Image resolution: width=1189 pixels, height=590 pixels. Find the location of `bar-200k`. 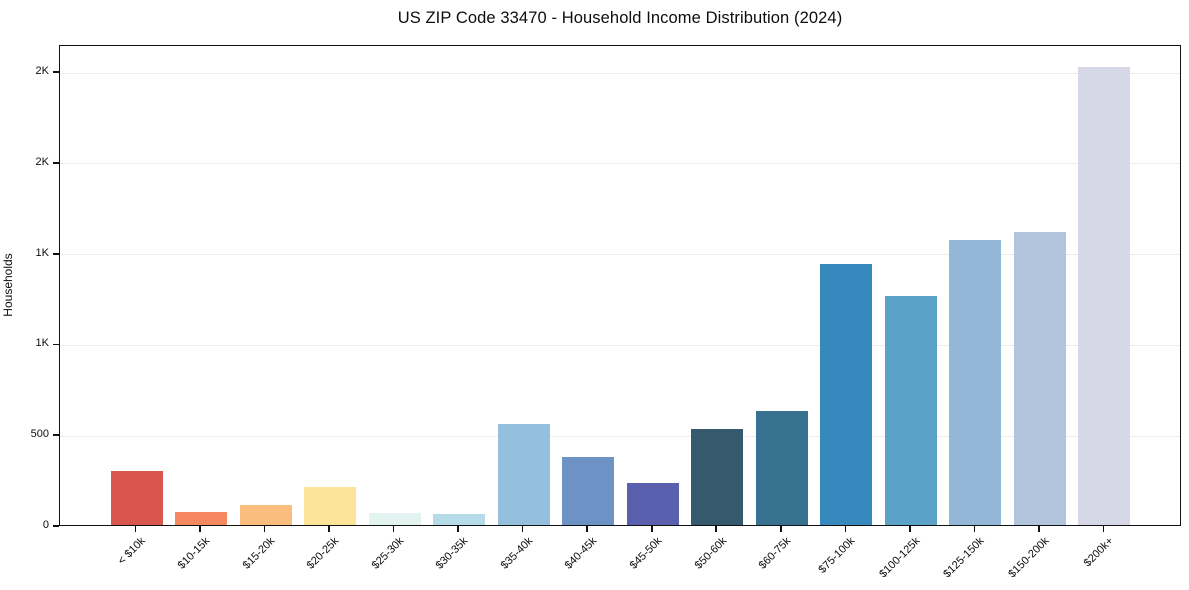

bar-200k is located at coordinates (1104, 296).